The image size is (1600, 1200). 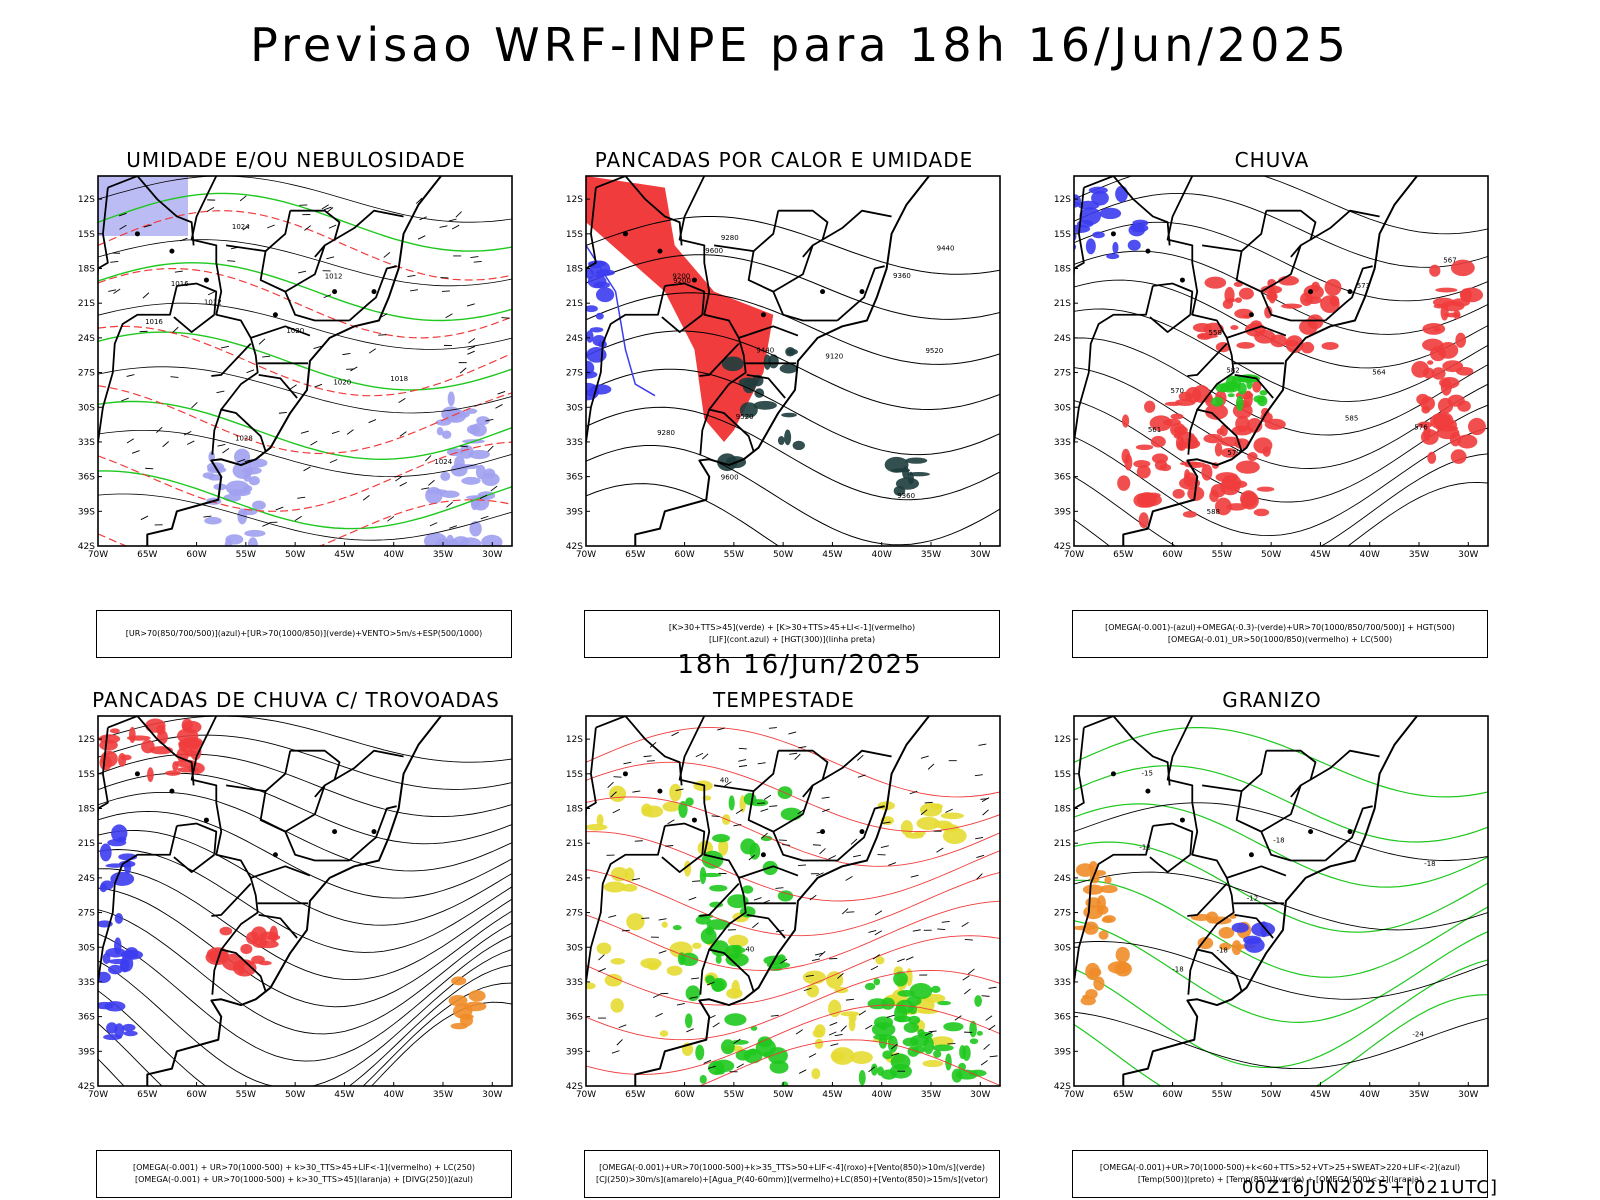 I want to click on middle-date: 18h 16/Jun/2025, so click(x=800, y=665).